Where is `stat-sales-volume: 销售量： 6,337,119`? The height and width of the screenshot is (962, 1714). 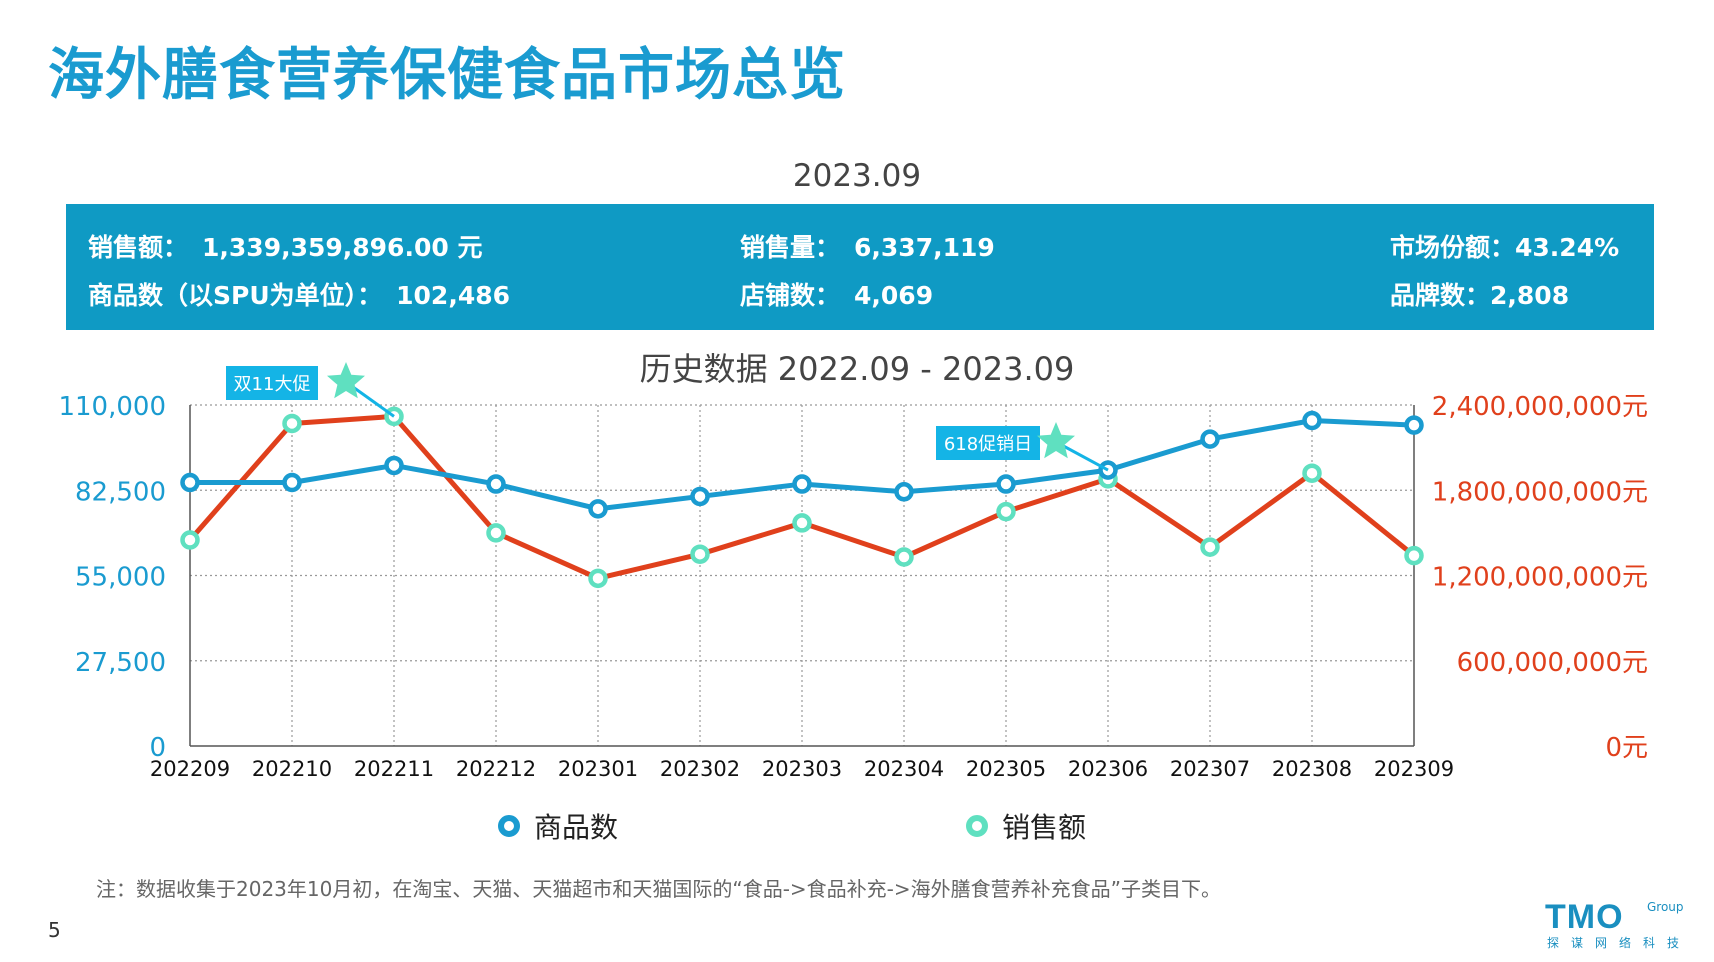
stat-sales-volume: 销售量： 6,337,119 is located at coordinates (867, 246).